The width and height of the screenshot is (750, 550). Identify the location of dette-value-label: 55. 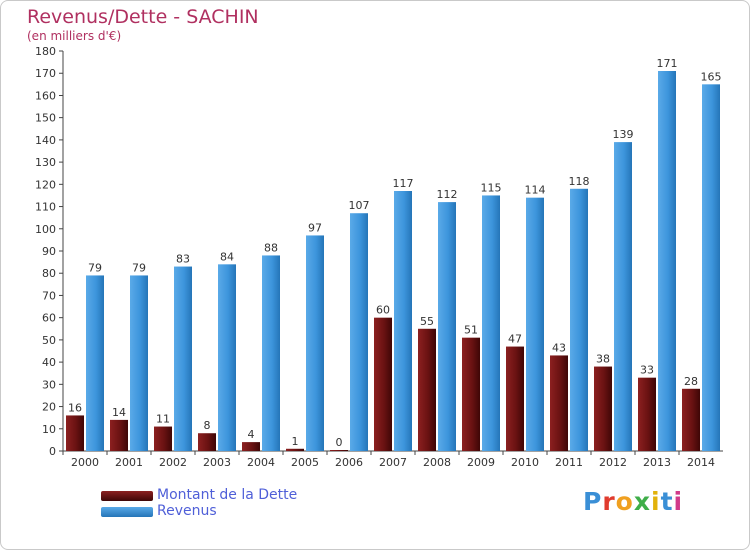
(427, 321).